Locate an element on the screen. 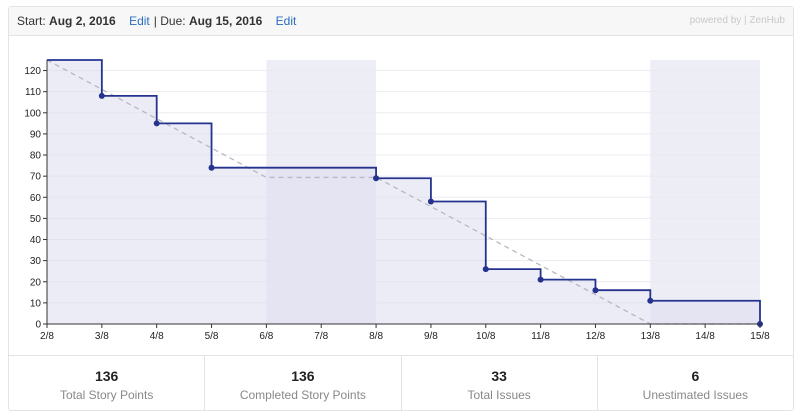 This screenshot has width=800, height=418. weekend-band is located at coordinates (705, 192).